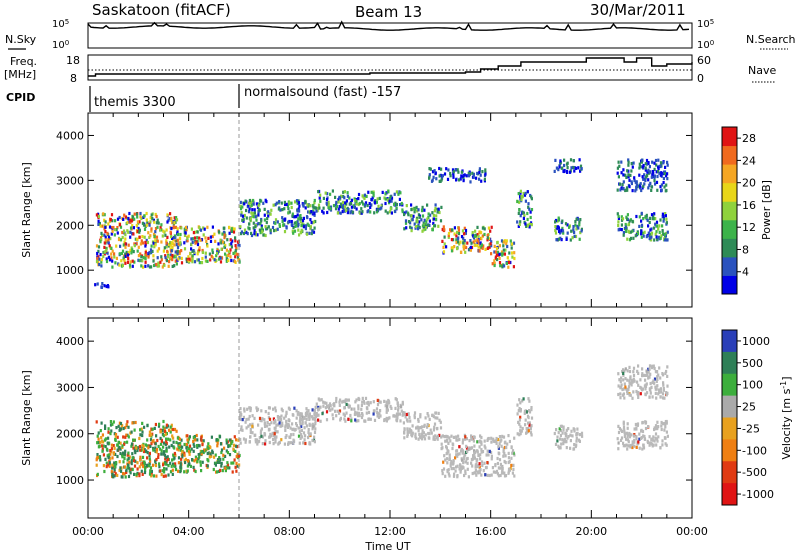  I want to click on y-tick-label: 3000, so click(70, 387).